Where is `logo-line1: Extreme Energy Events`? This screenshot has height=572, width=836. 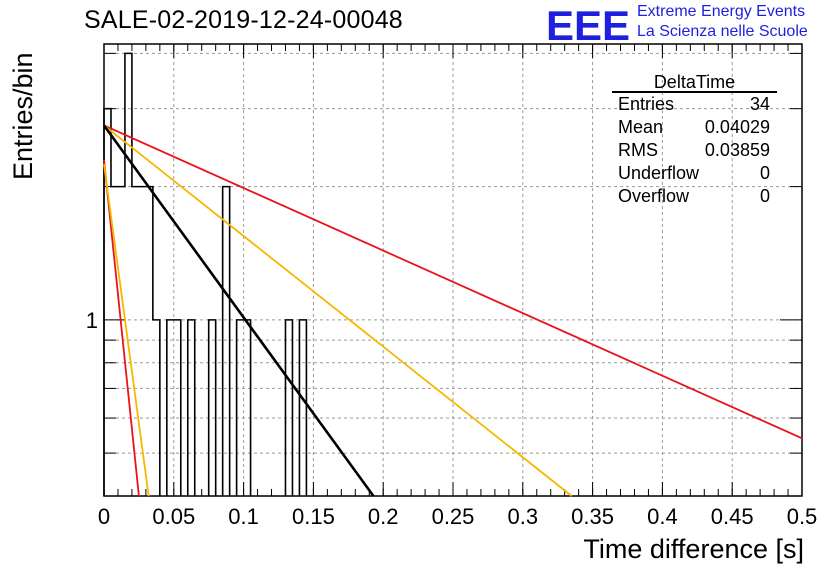 logo-line1: Extreme Energy Events is located at coordinates (721, 11).